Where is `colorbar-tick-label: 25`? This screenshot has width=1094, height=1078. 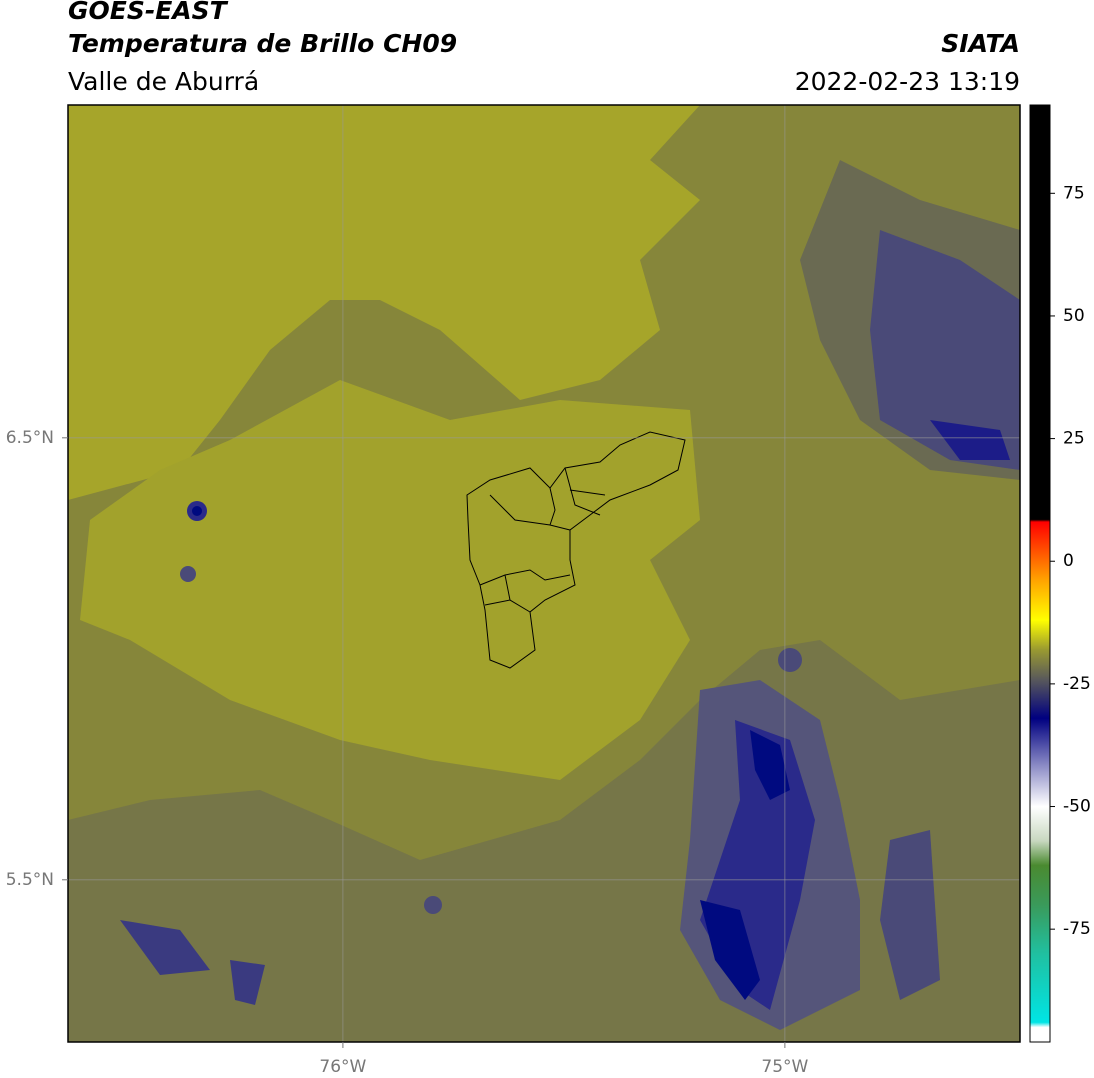
colorbar-tick-label: 25 is located at coordinates (1074, 439).